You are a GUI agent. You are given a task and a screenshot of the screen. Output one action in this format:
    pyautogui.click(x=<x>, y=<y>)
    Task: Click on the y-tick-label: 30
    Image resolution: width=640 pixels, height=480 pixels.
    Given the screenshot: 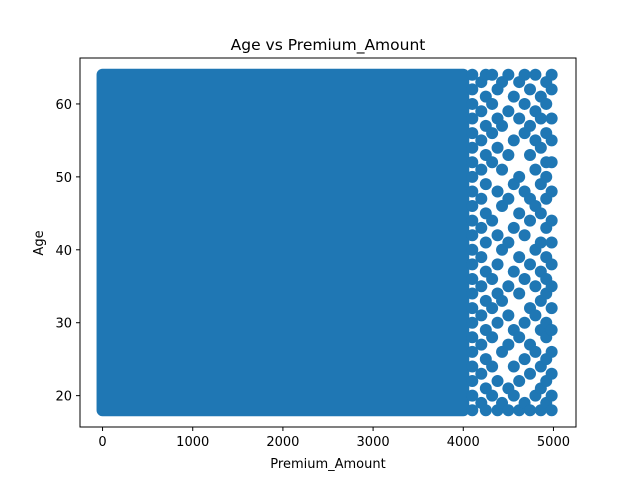 What is the action you would take?
    pyautogui.click(x=63, y=324)
    